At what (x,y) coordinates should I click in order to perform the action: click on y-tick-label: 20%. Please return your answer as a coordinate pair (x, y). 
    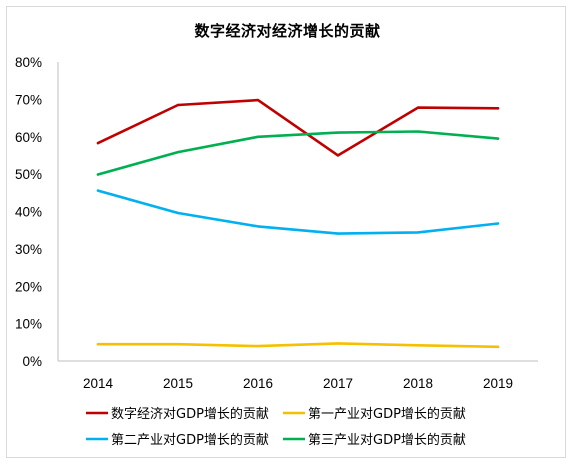
    Looking at the image, I should click on (28, 286).